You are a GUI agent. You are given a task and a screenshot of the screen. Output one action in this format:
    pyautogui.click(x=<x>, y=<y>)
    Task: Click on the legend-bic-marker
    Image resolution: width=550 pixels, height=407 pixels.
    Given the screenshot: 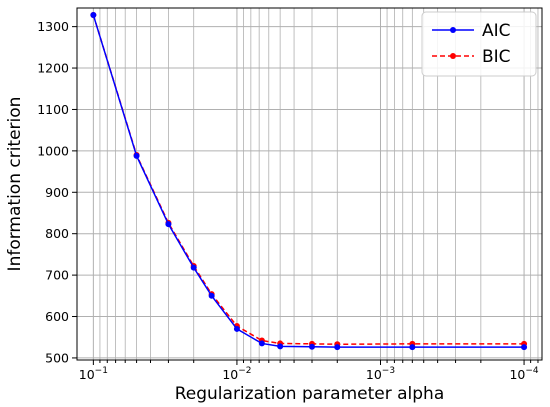 What is the action you would take?
    pyautogui.click(x=453, y=56)
    